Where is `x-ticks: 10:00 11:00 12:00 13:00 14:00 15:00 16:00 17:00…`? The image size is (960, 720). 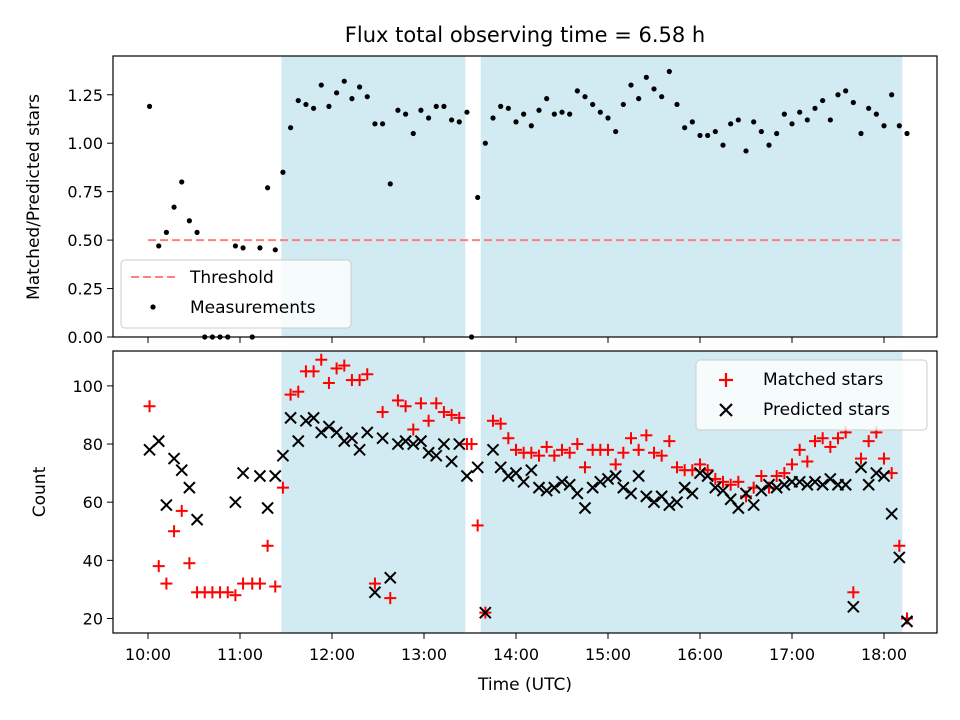
x-ticks: 10:00 11:00 12:00 13:00 14:00 15:00 16:00 17:00… is located at coordinates (516, 648).